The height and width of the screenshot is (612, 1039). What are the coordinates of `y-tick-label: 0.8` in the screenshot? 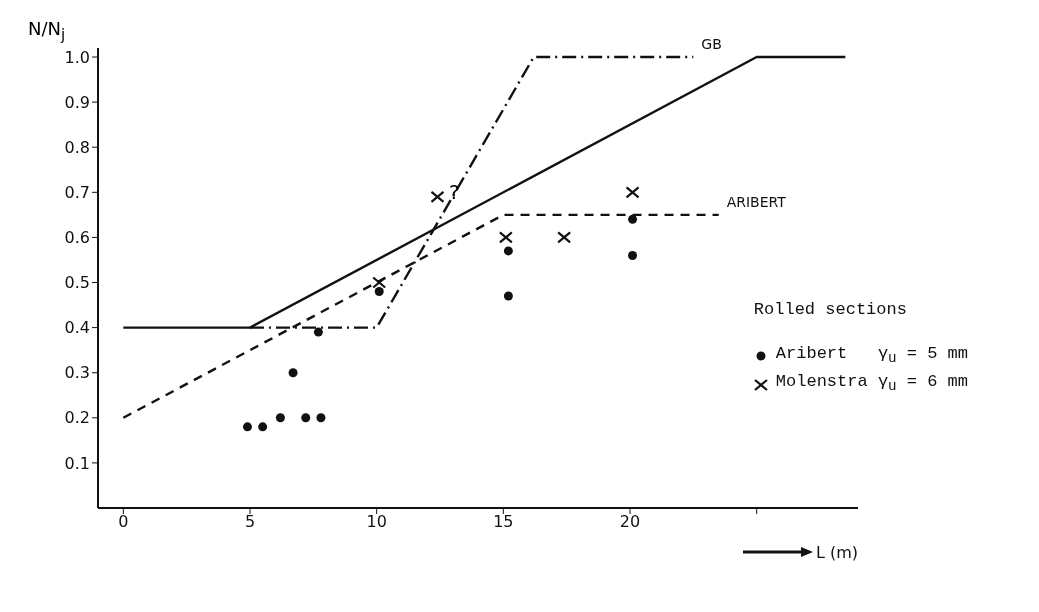 It's located at (77, 147).